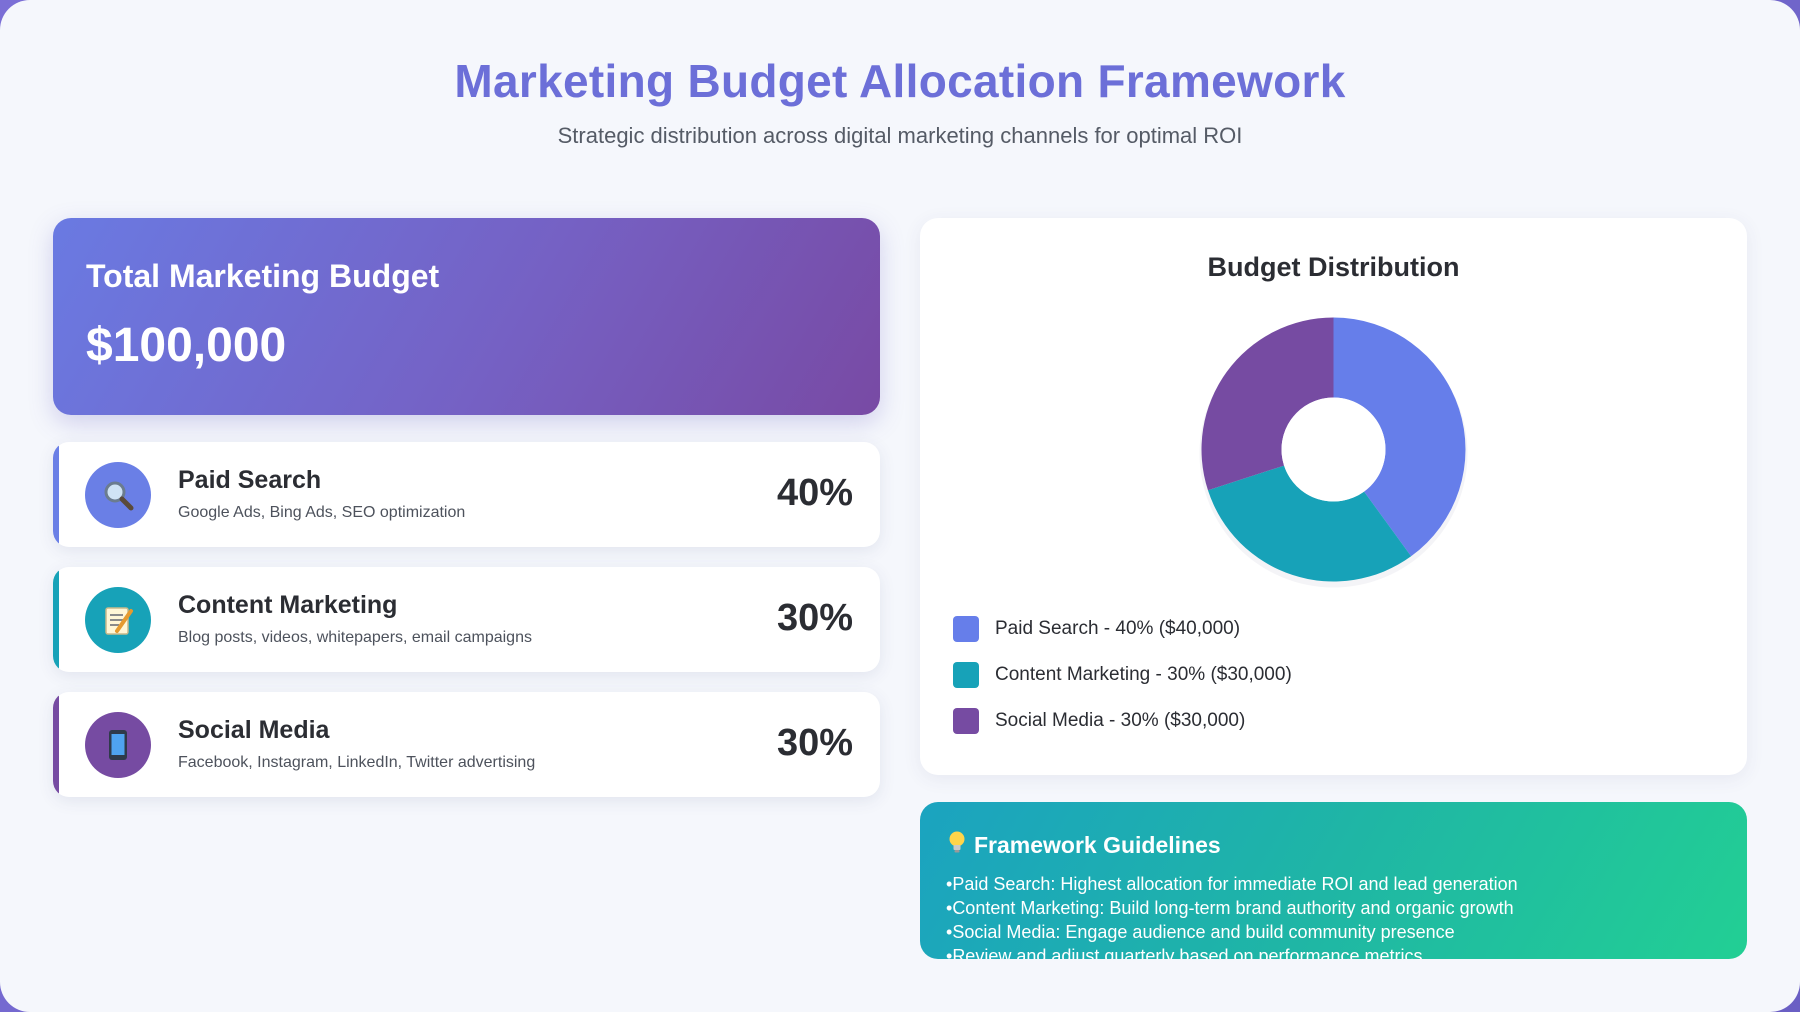 This screenshot has width=1800, height=1012. Describe the element at coordinates (118, 745) in the screenshot. I see `mobile-phone-icon` at that location.